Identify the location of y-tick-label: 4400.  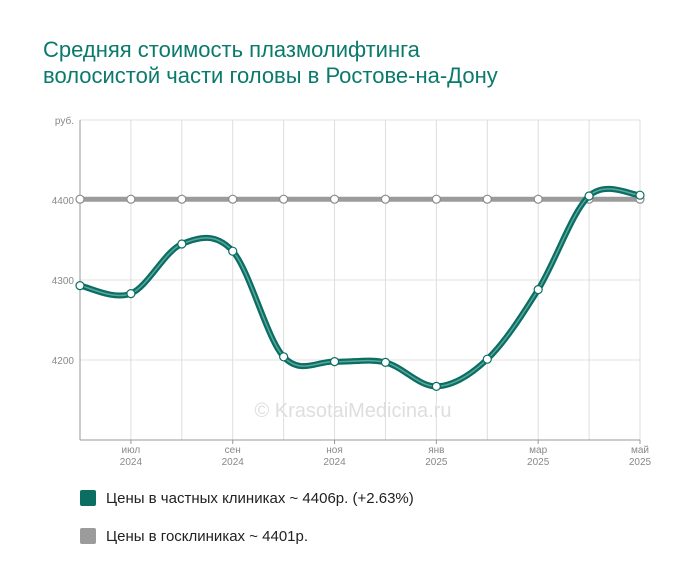
(63, 201).